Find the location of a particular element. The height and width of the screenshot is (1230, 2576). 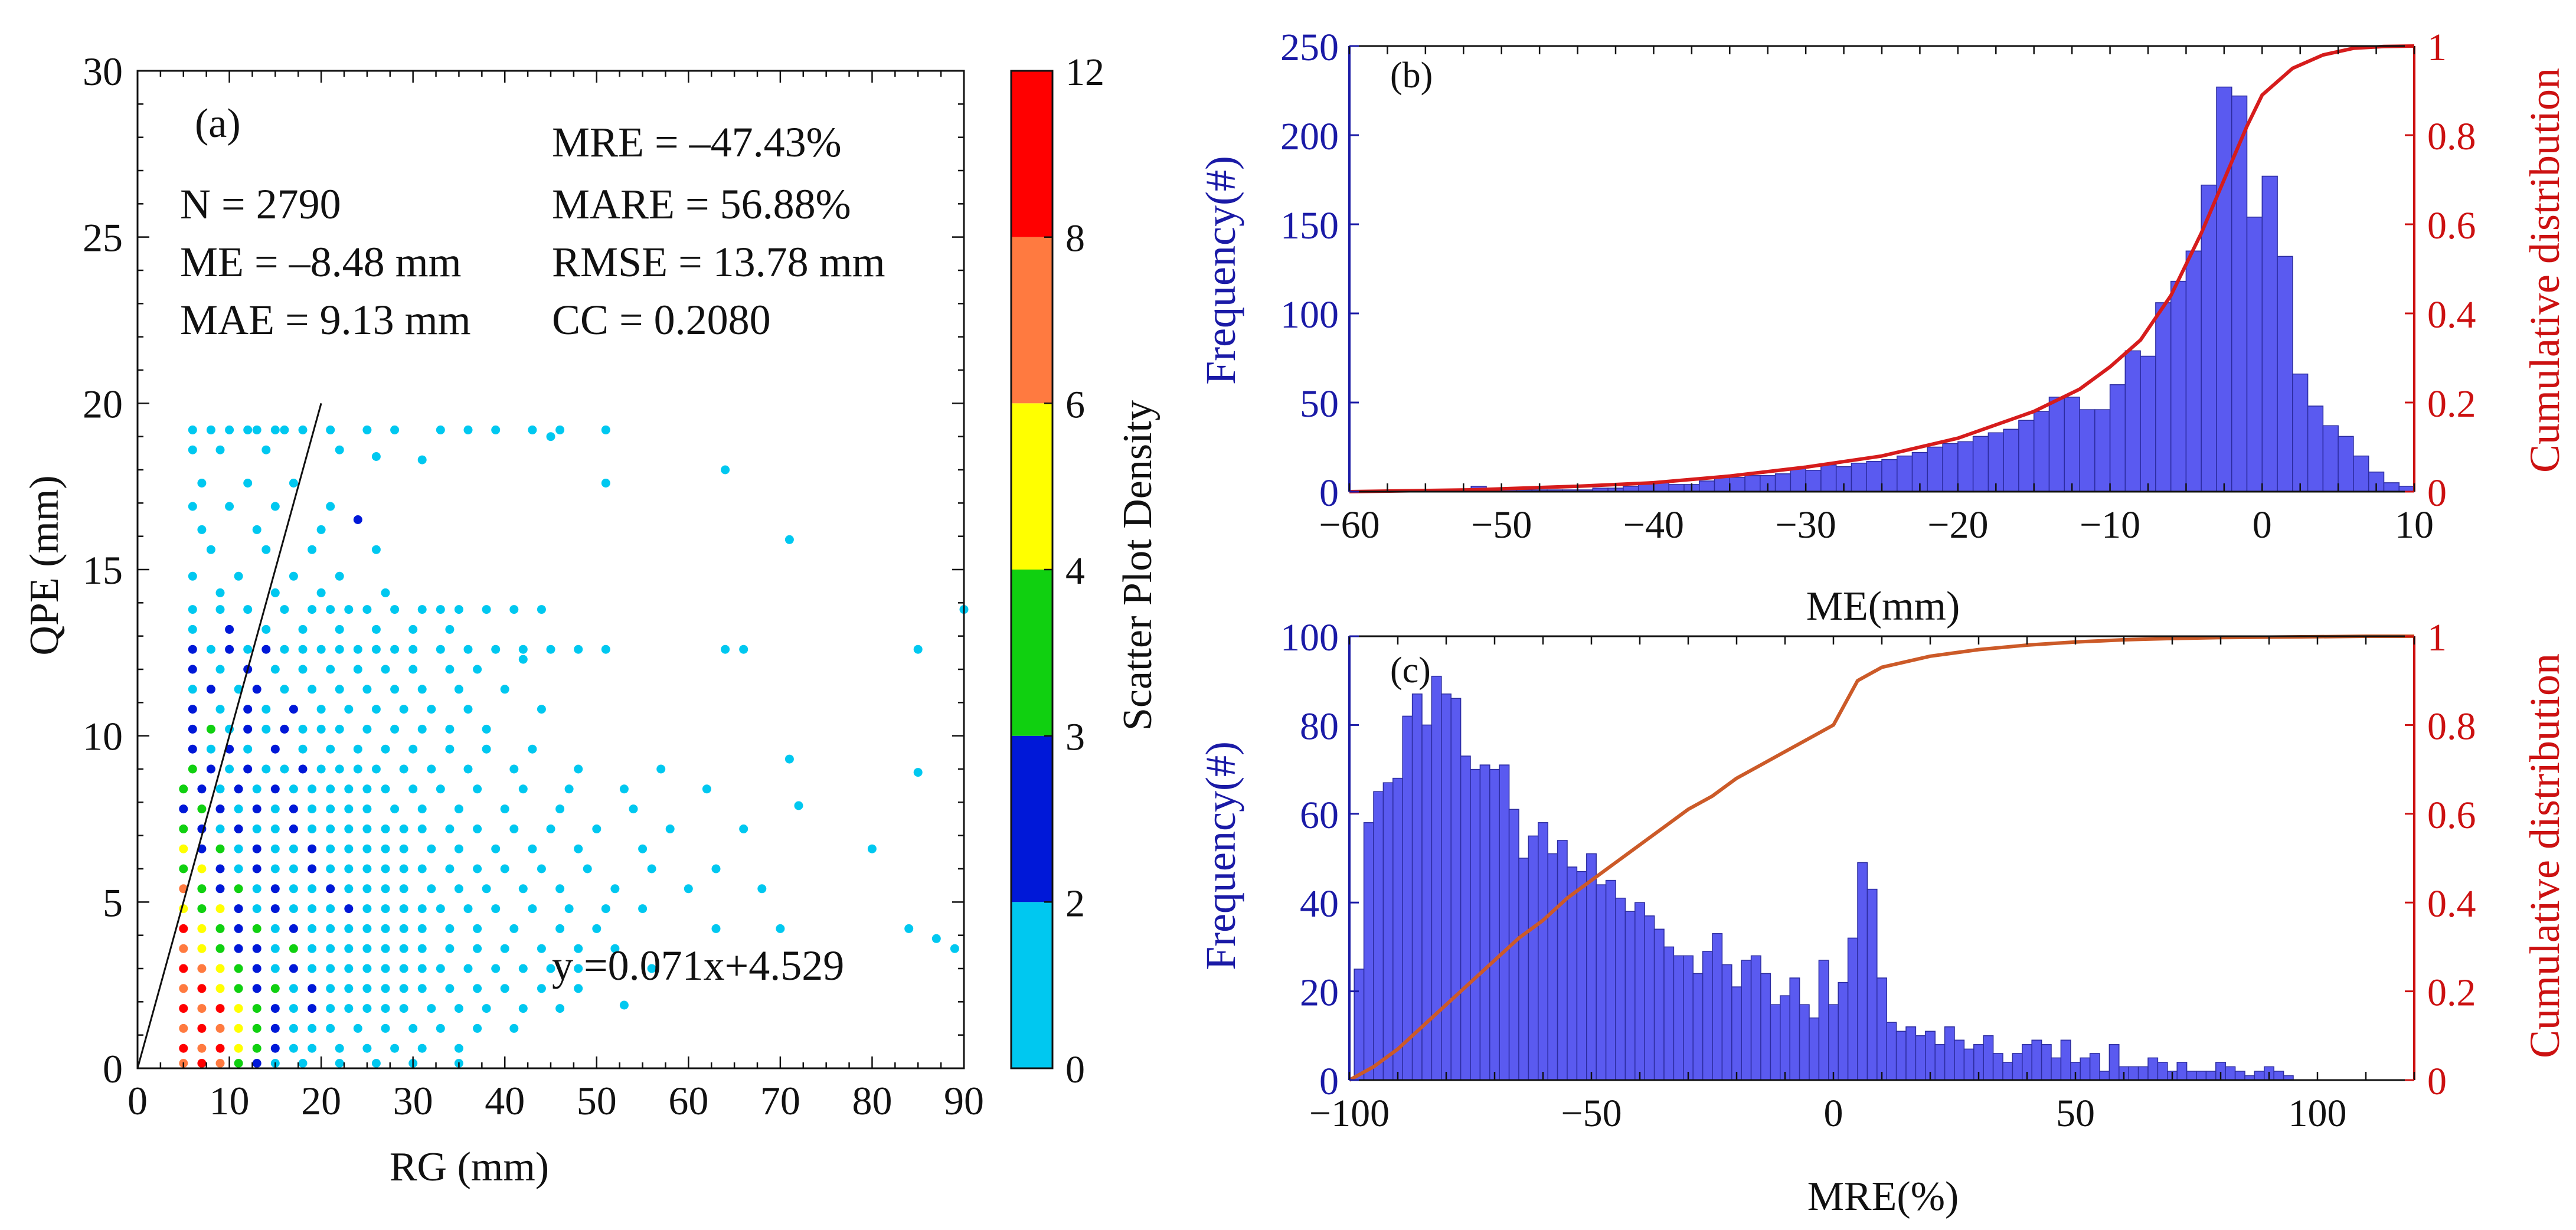

histogram-bars-me is located at coordinates (1942, 289).